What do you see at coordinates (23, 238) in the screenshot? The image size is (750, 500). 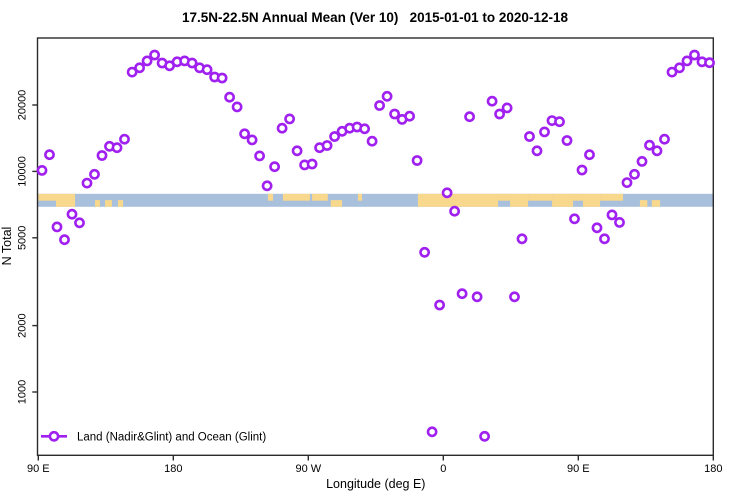 I see `y-tick-label: 5000` at bounding box center [23, 238].